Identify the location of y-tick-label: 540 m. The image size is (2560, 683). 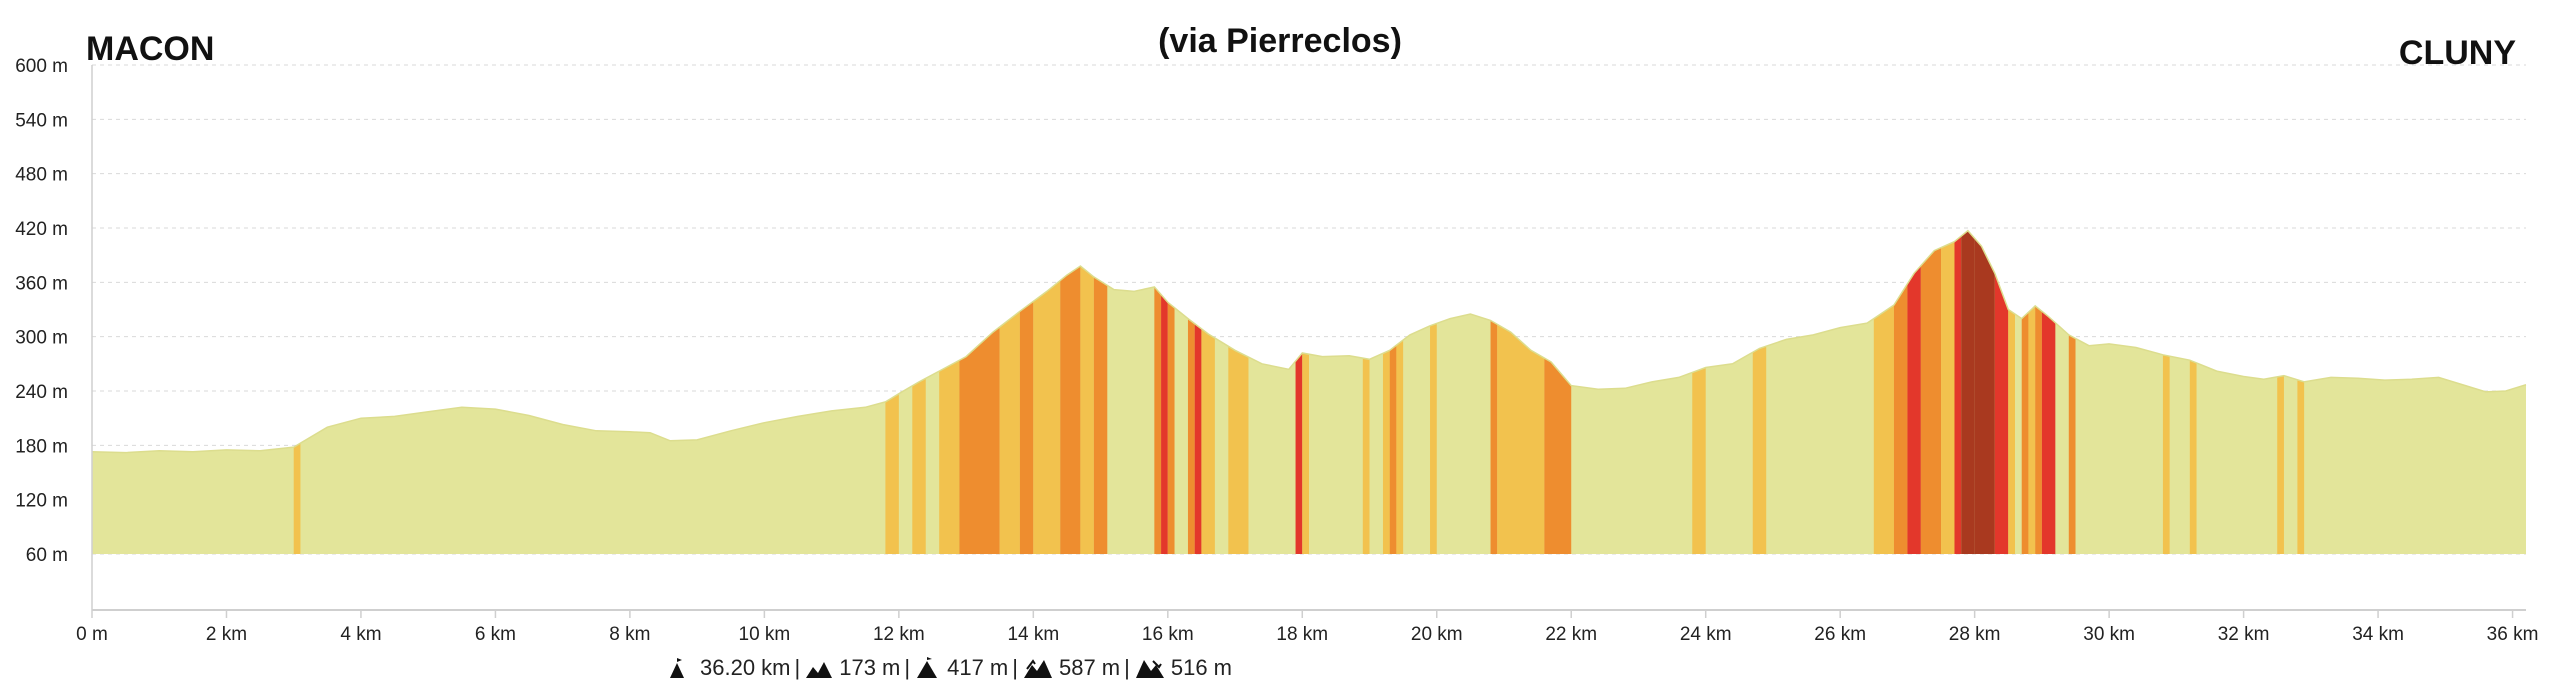
(41, 120).